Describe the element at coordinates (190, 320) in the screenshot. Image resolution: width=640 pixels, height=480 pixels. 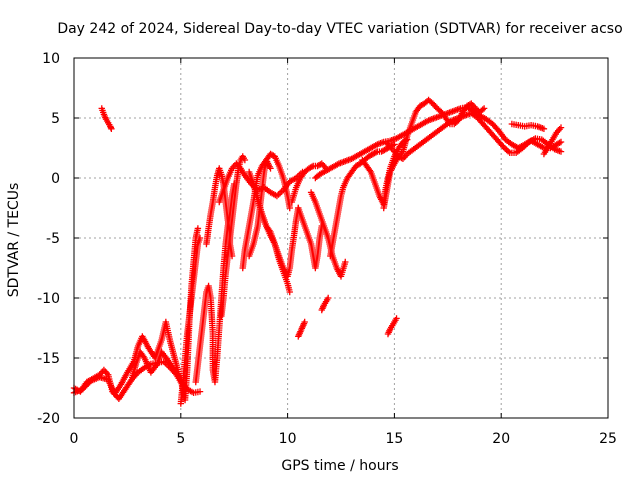
I see `series-sat-e` at that location.